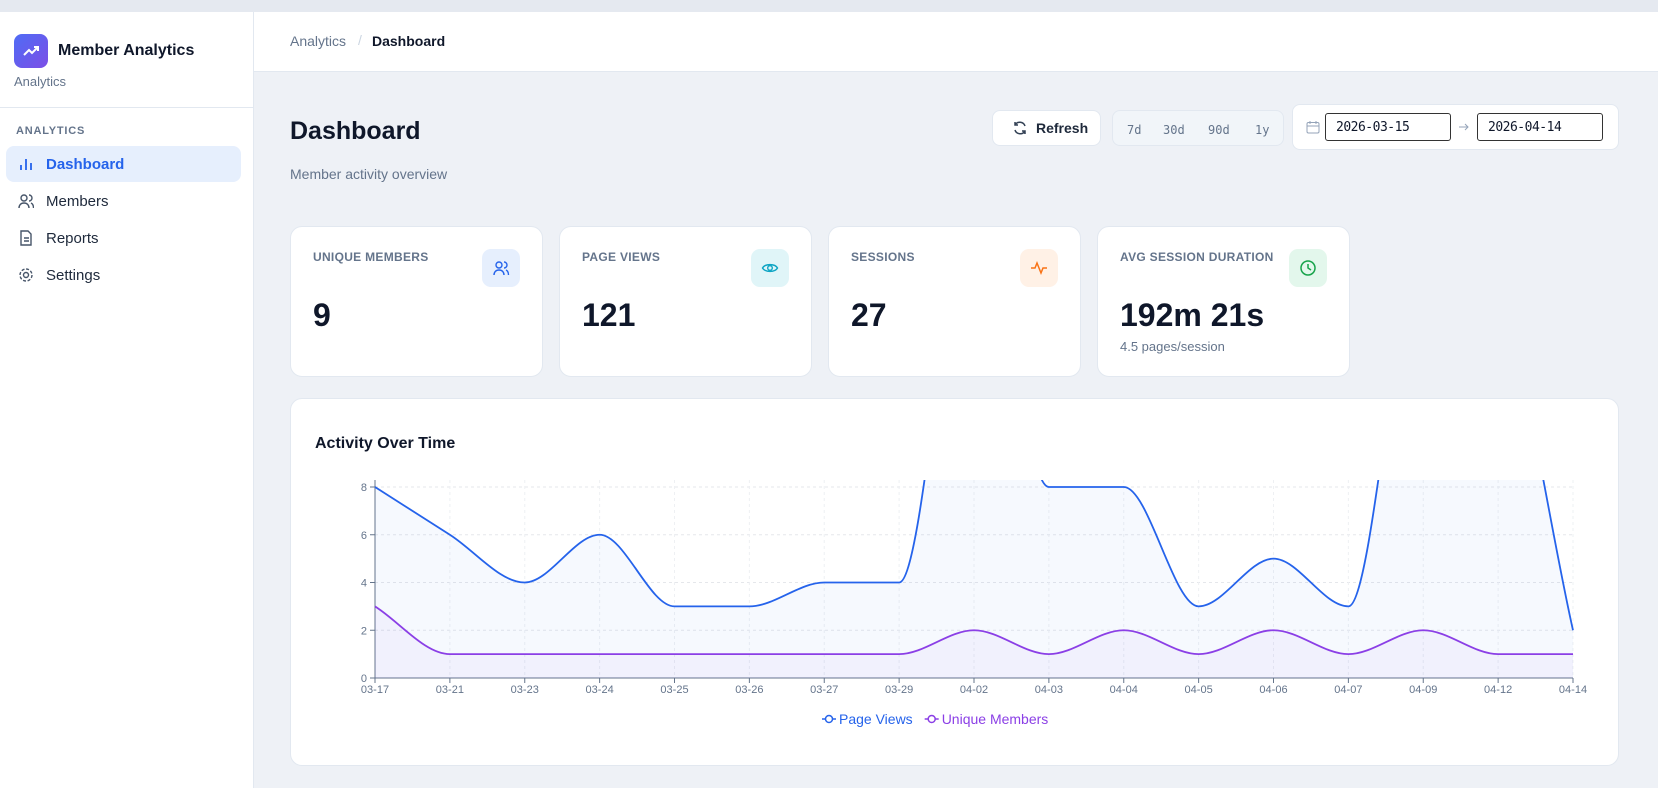  Describe the element at coordinates (600, 690) in the screenshot. I see `x-tick-label: 03-24` at that location.